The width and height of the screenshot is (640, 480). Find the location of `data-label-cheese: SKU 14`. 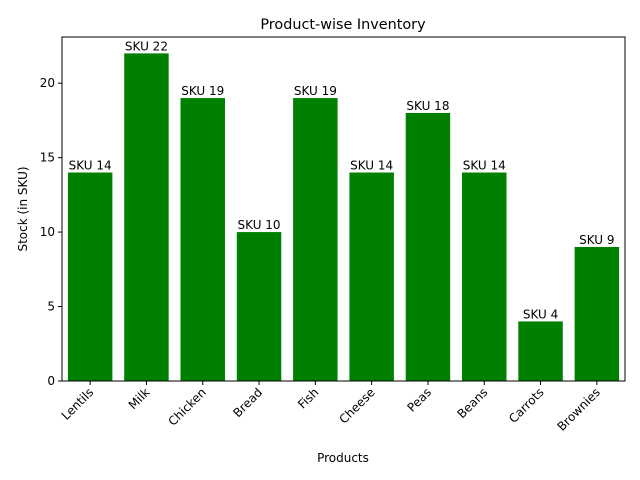

data-label-cheese: SKU 14 is located at coordinates (371, 166).